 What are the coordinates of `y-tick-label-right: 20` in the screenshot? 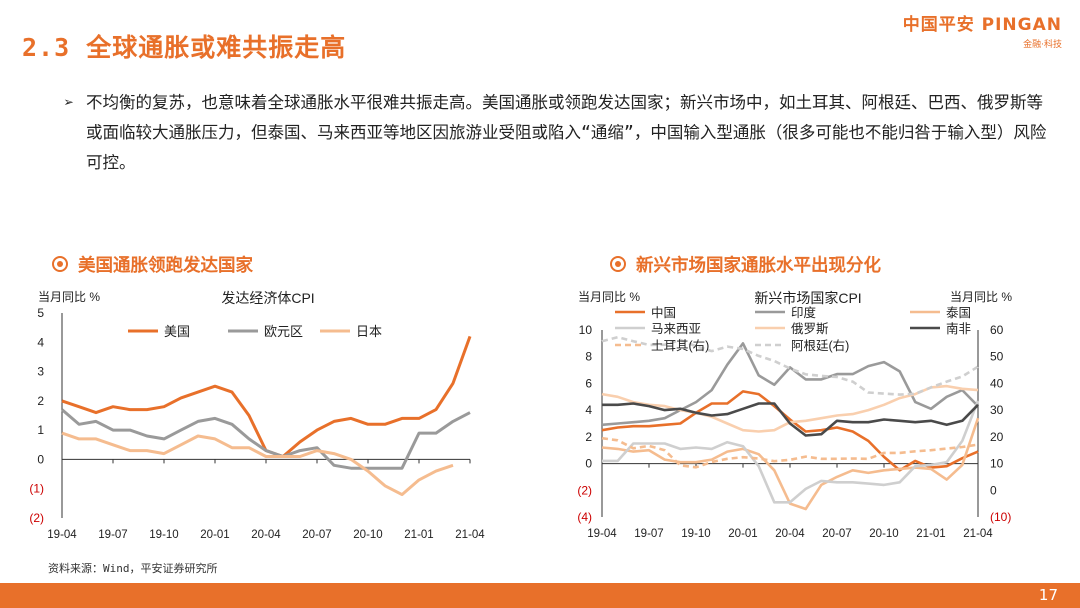 It's located at (997, 437).